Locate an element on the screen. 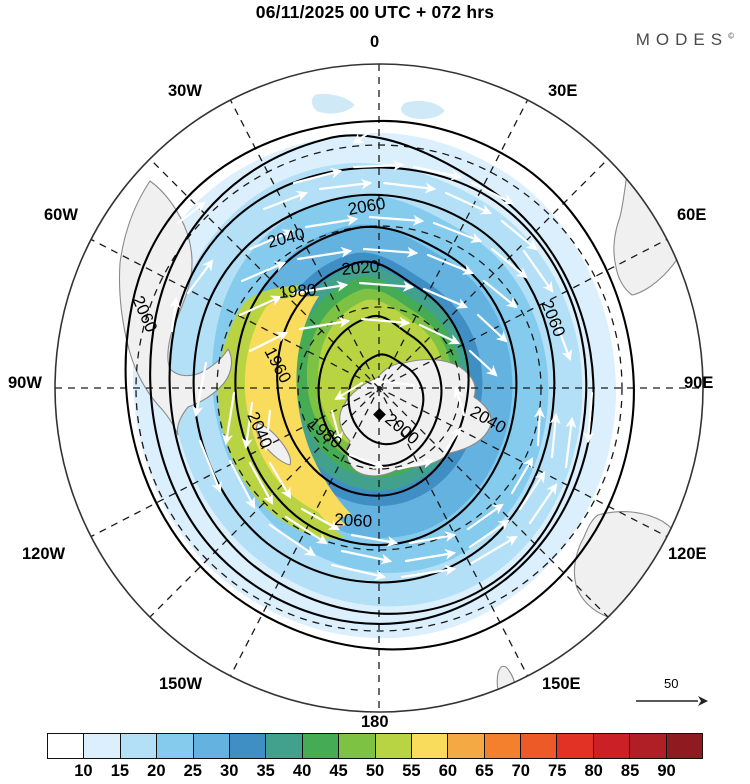 Image resolution: width=750 pixels, height=784 pixels. colorbar-ticks: 10 15 20 25 30 35 40 45 50 55 60 65 70 75 80 85 90 is located at coordinates (375, 773).